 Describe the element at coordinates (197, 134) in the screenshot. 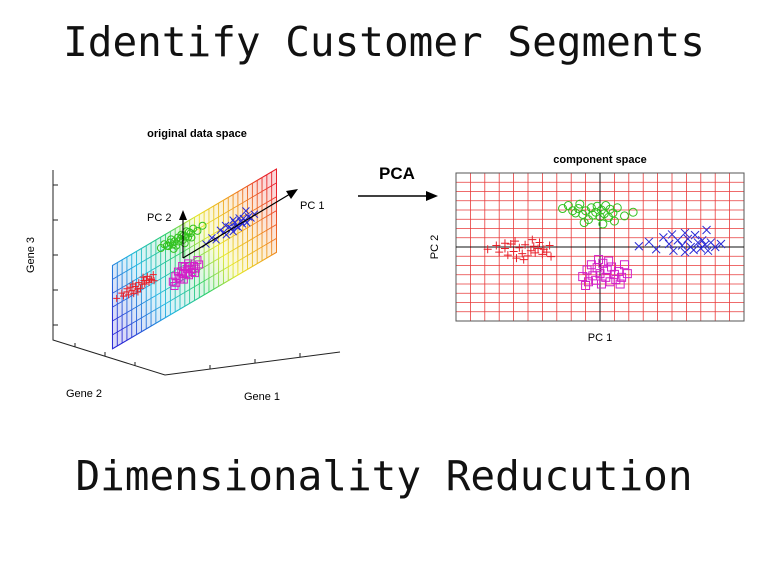

I see `left-panel-title: original data space` at that location.